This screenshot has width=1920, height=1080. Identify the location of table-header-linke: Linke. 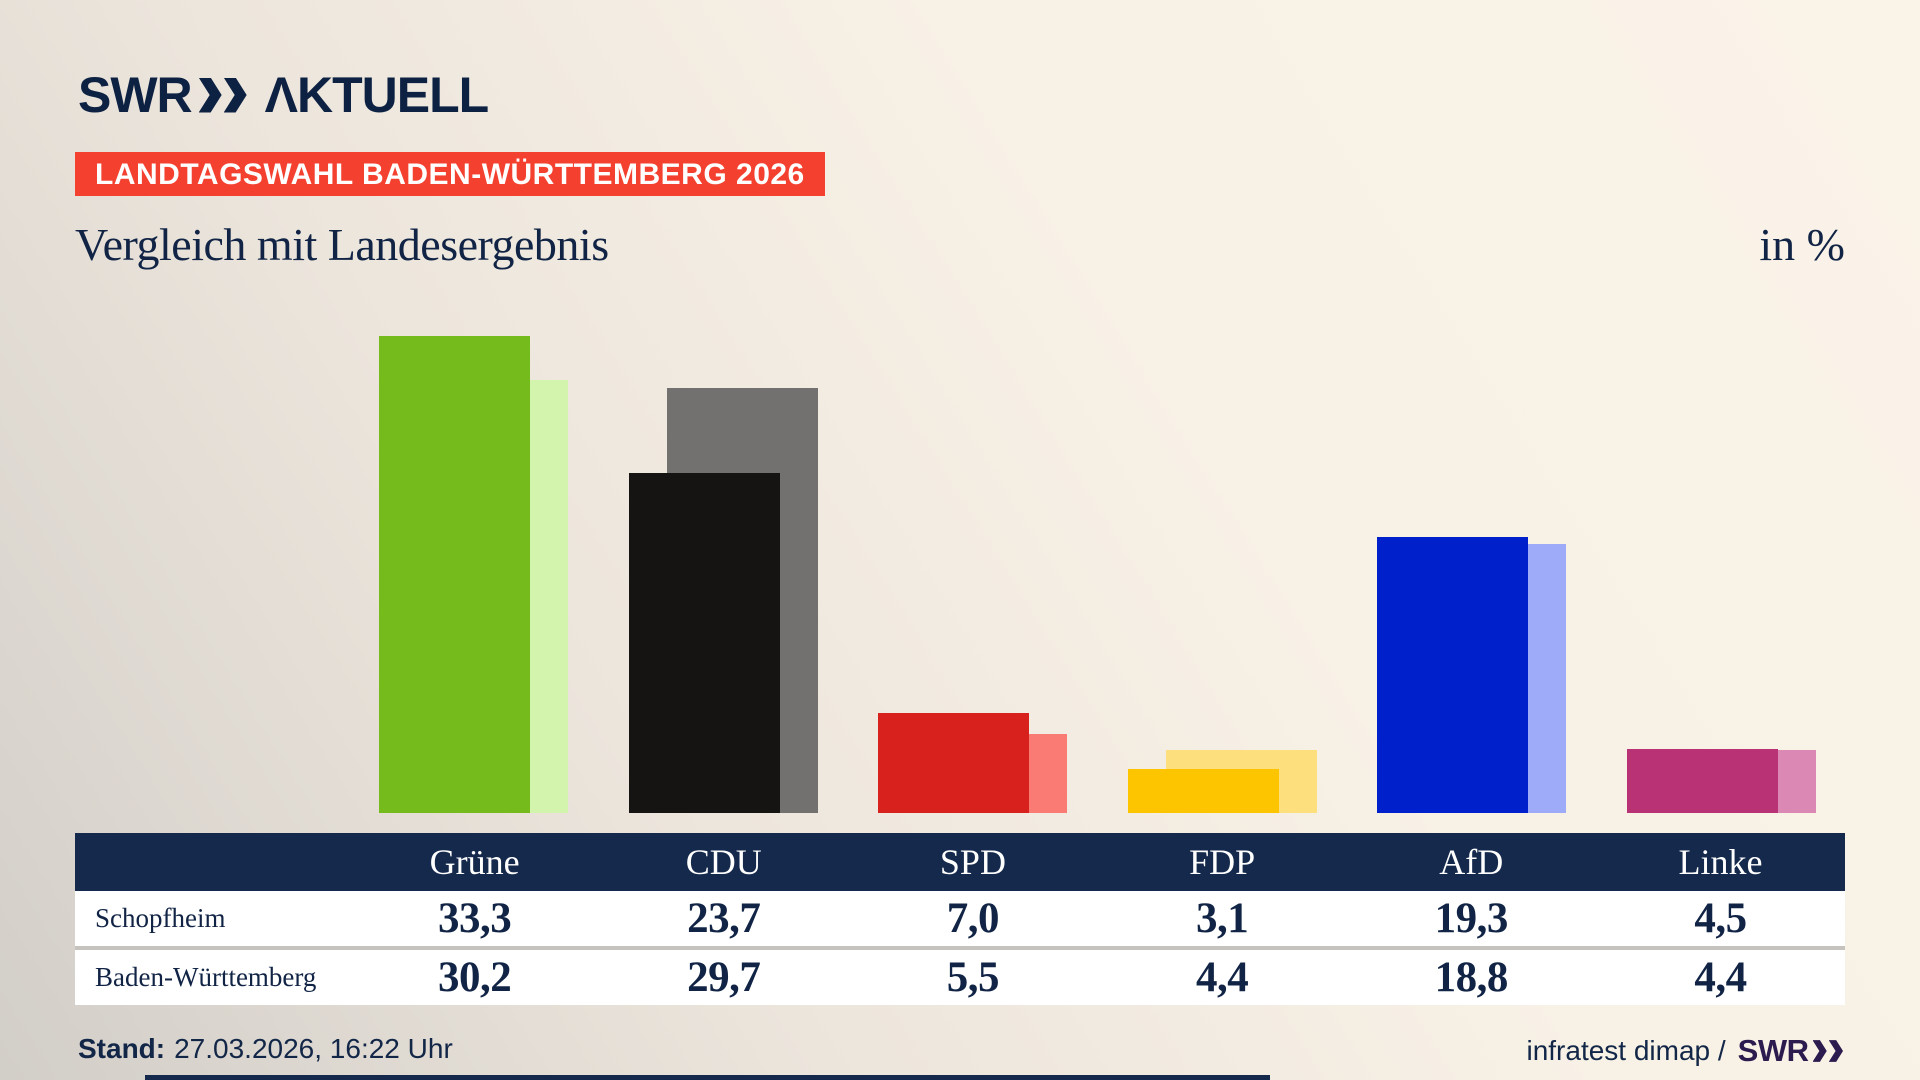
(1720, 862).